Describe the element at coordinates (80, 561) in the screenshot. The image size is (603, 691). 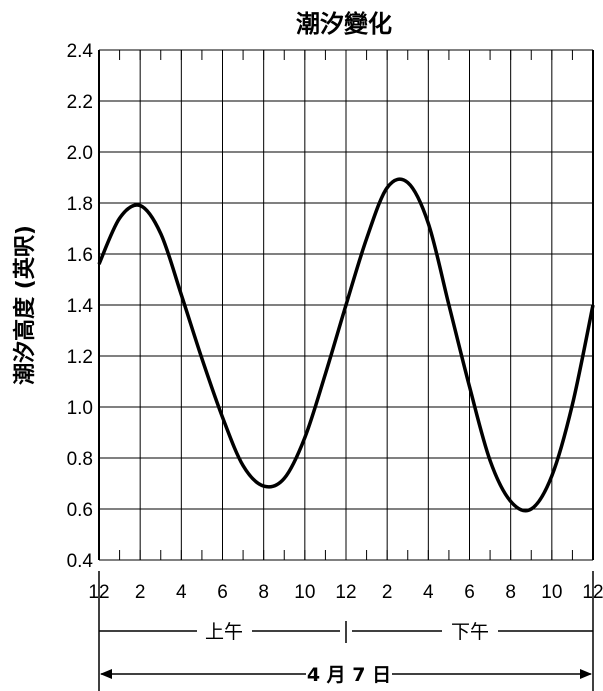
I see `y-tick-label: 0.4` at that location.